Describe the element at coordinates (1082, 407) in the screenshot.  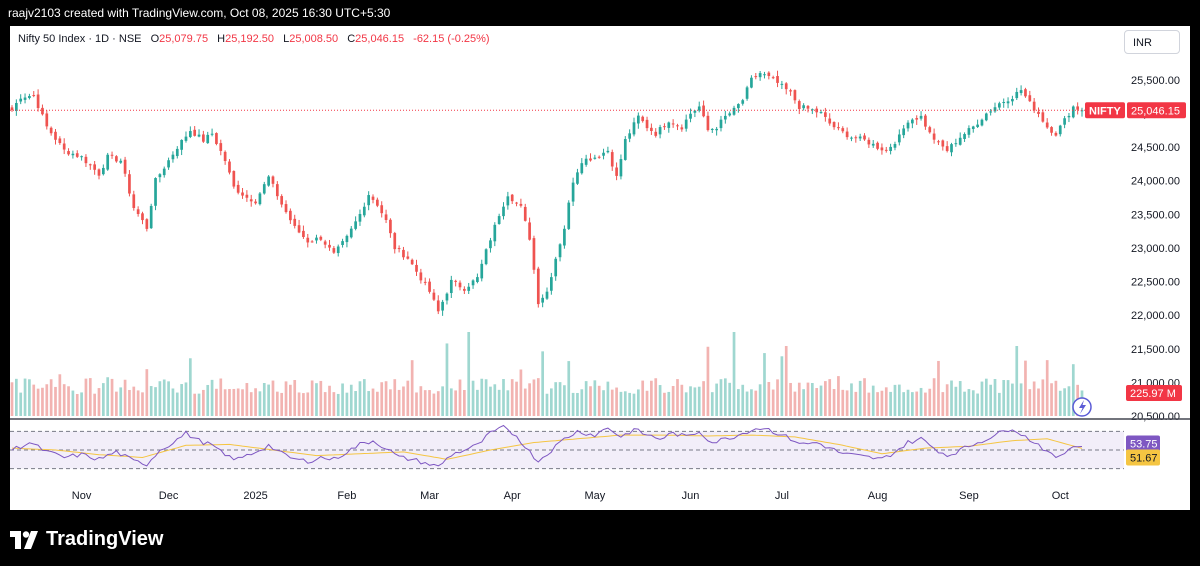
I see `lightning-icon` at that location.